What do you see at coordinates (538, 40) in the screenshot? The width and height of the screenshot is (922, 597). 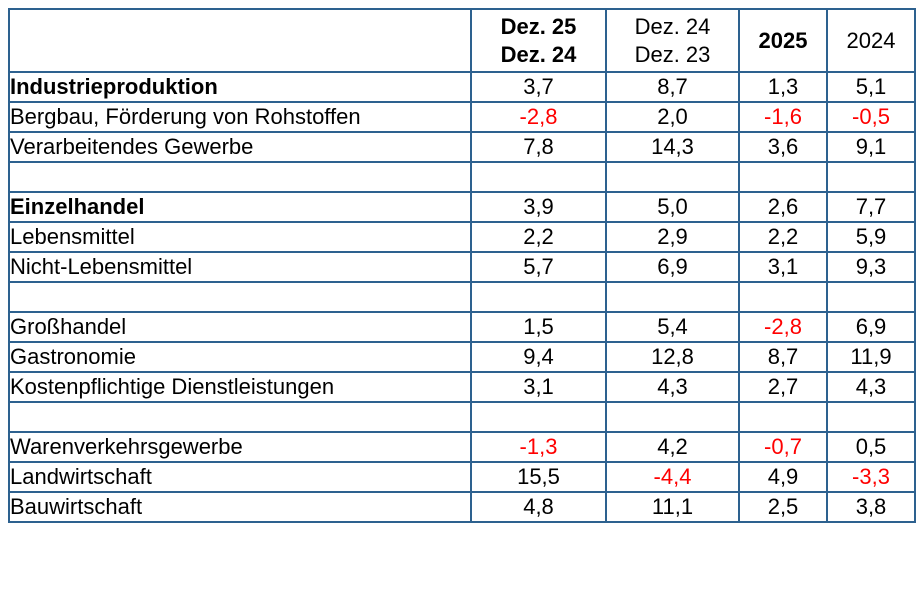 I see `header-col-dez25-dez24: Dez. 25 Dez. 24` at bounding box center [538, 40].